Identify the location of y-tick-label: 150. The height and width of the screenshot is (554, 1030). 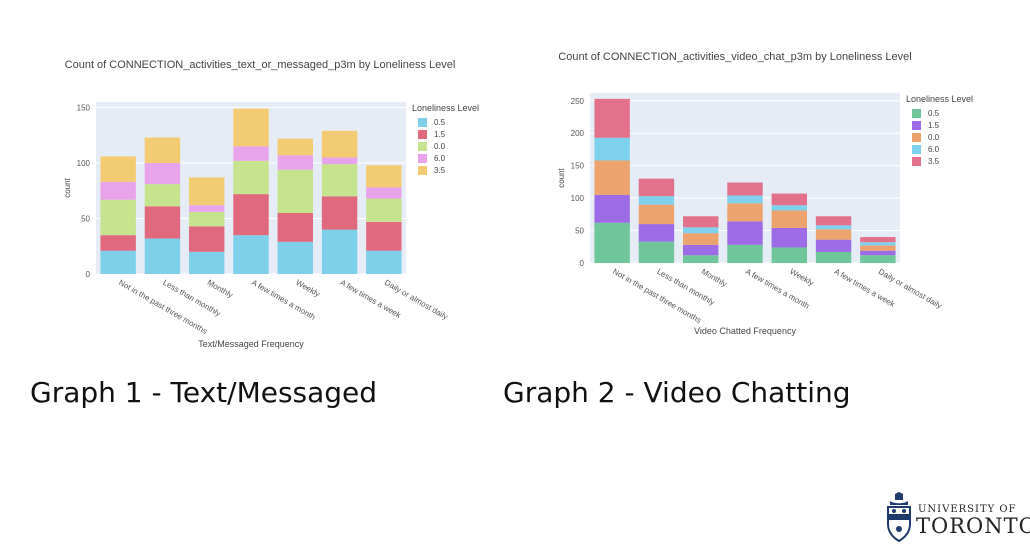
(578, 166).